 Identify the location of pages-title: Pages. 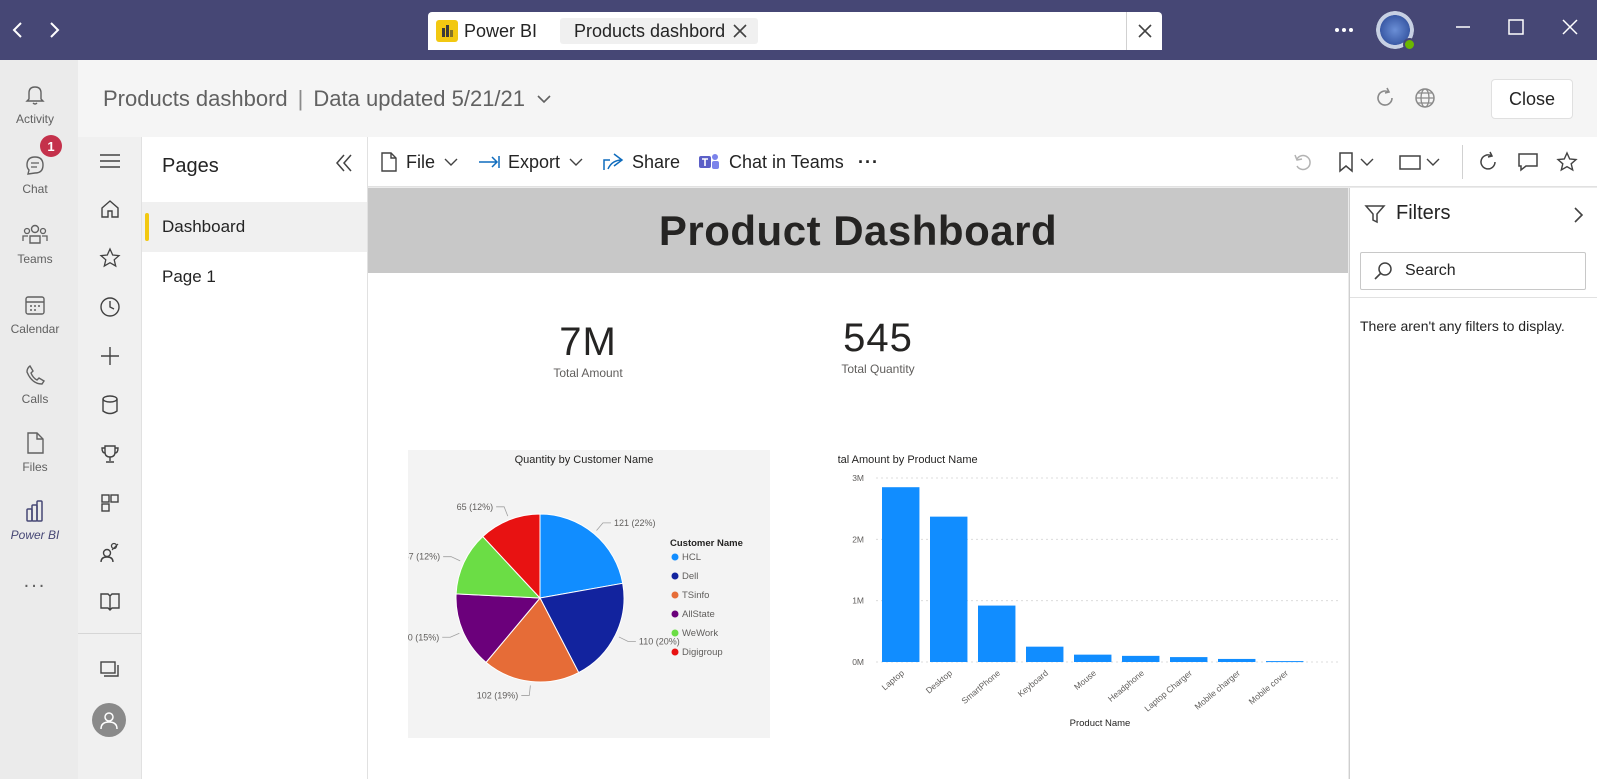
(190, 166).